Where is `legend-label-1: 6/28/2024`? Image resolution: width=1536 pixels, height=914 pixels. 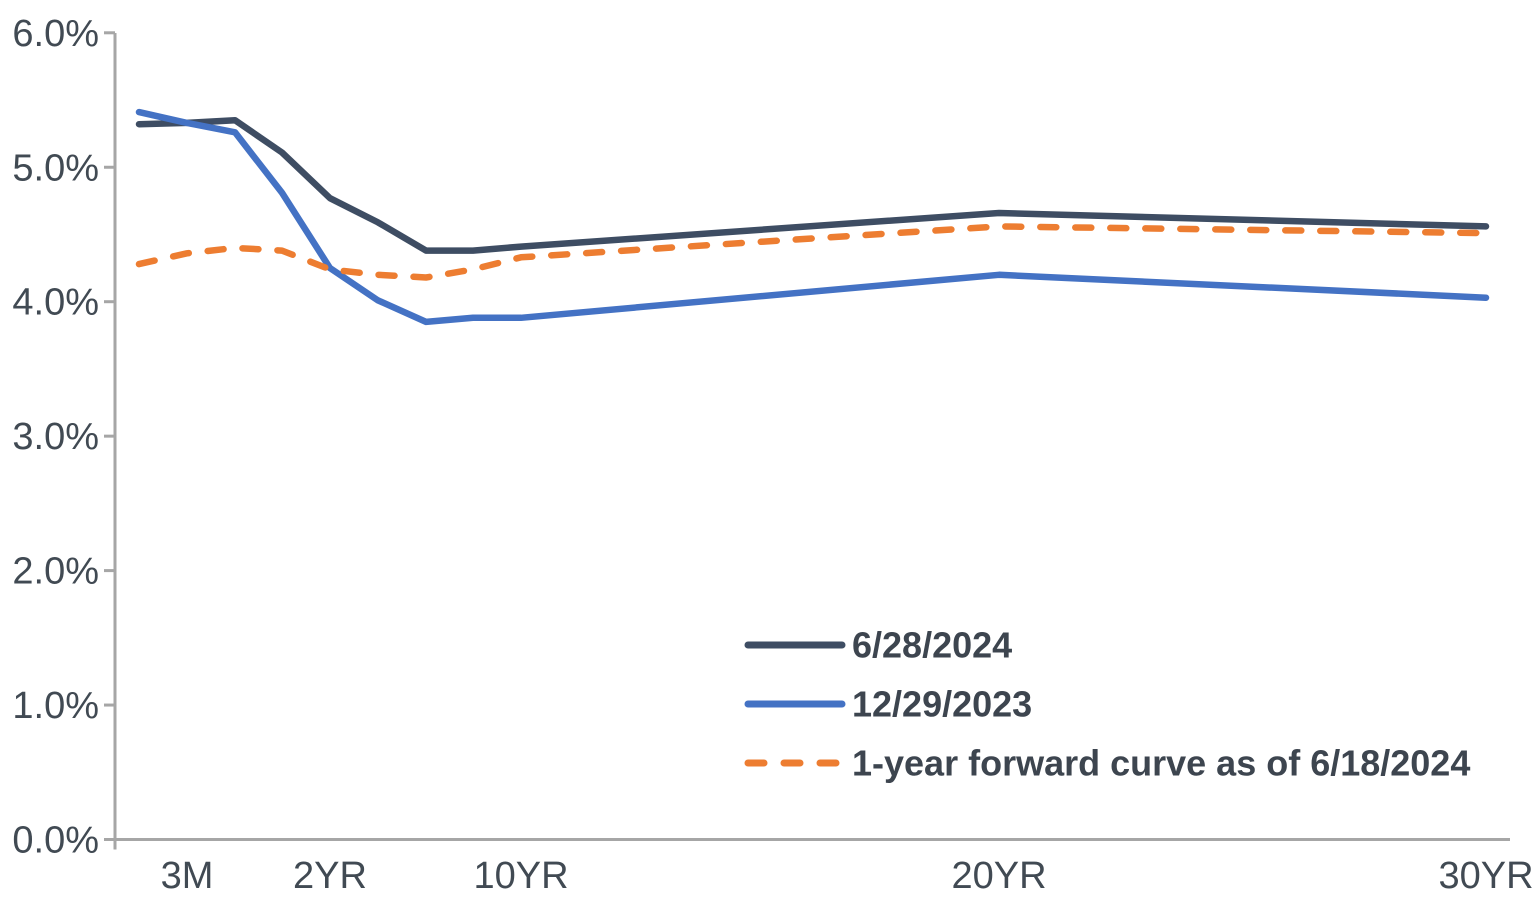
legend-label-1: 6/28/2024 is located at coordinates (932, 645).